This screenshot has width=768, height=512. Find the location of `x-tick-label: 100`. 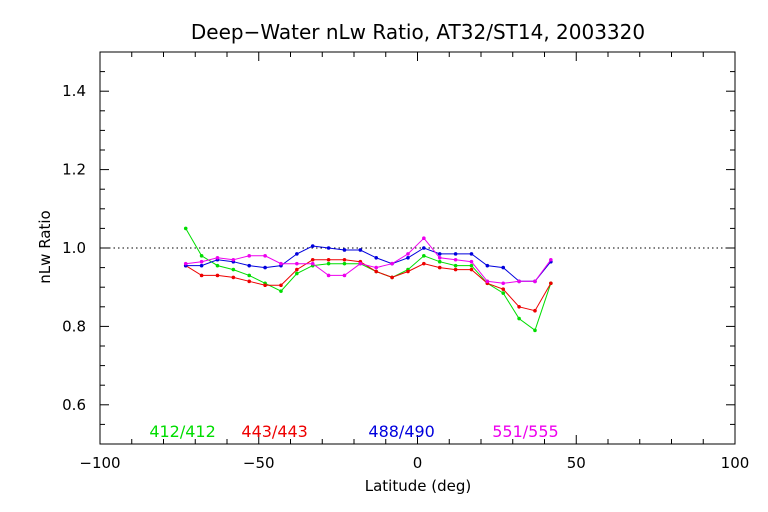

x-tick-label: 100 is located at coordinates (735, 463).